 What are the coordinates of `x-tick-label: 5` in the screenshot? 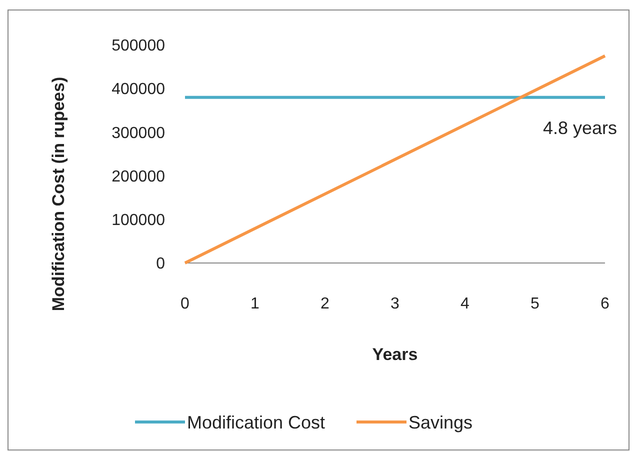 It's located at (535, 304).